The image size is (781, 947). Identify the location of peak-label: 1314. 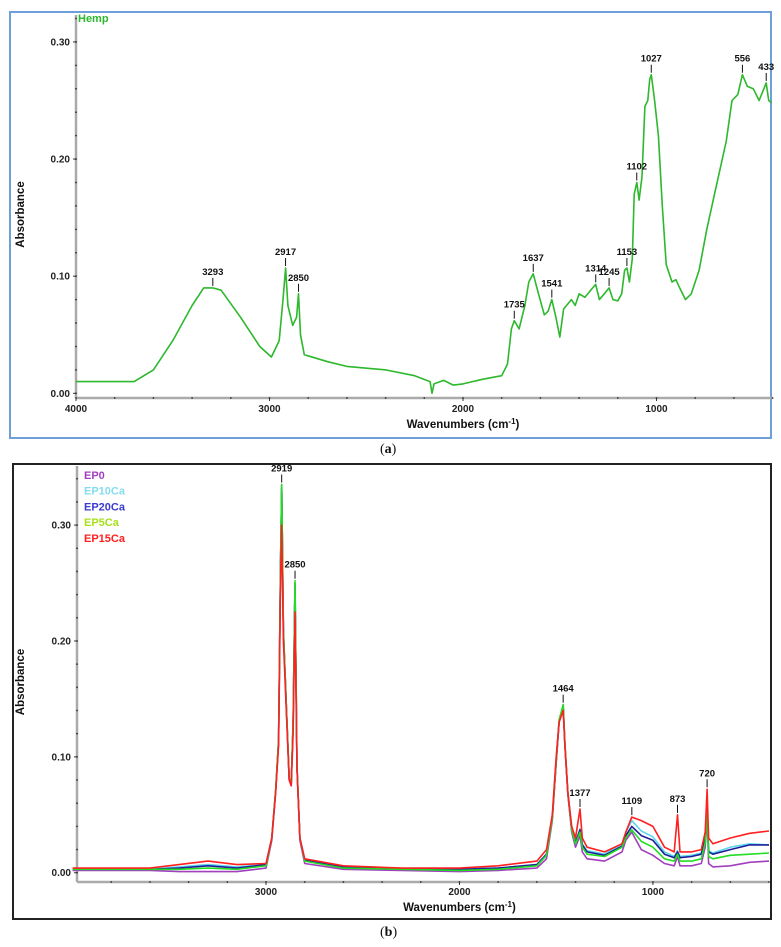
(596, 268).